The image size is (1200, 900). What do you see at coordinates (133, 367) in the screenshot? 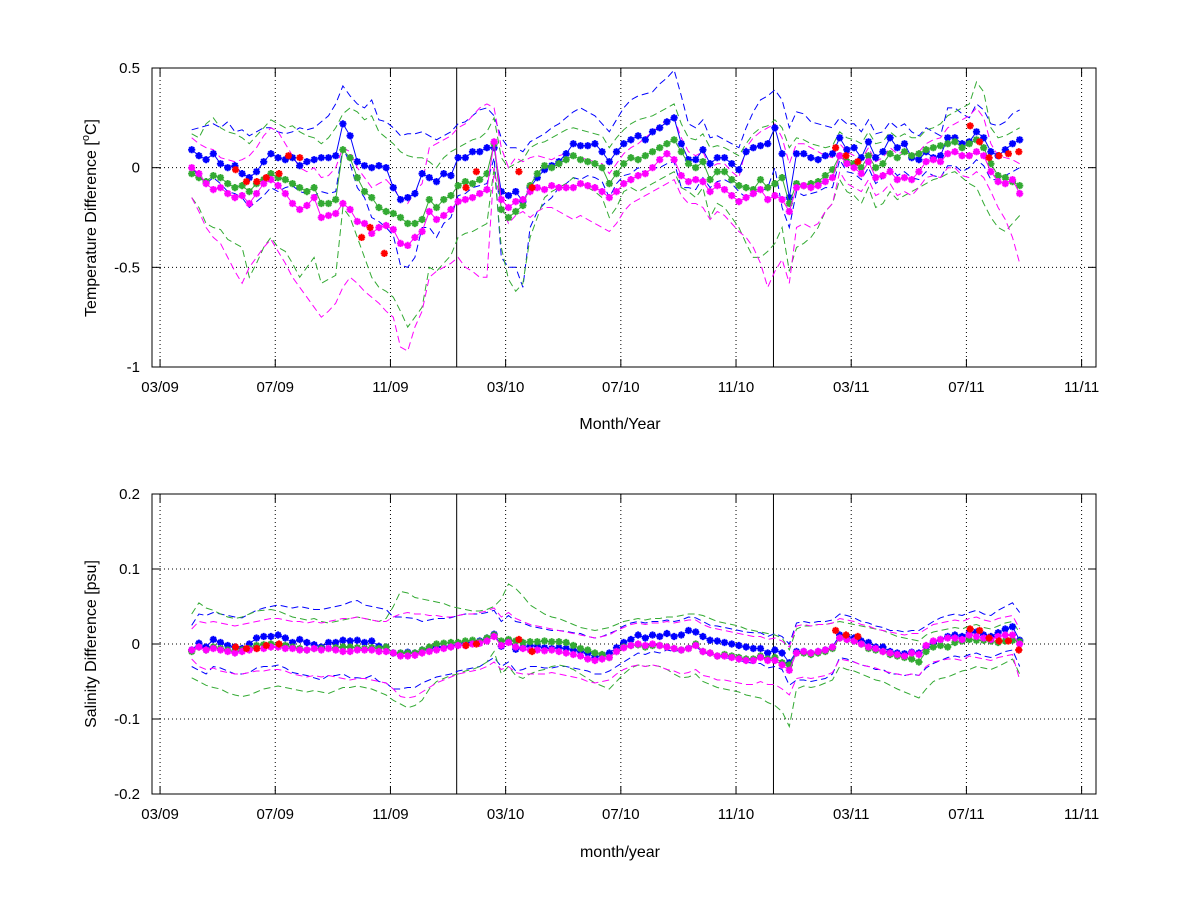
I see `y-tick-label: -1` at bounding box center [133, 367].